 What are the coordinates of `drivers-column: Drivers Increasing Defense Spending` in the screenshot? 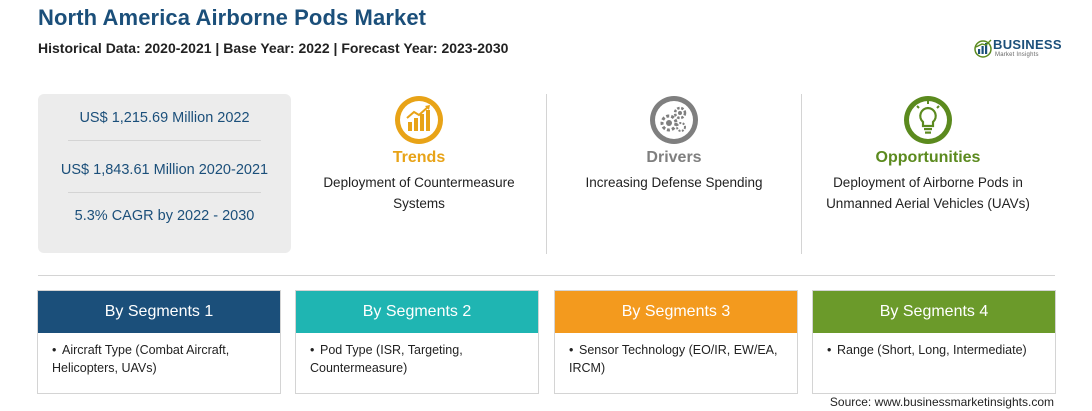 It's located at (674, 143).